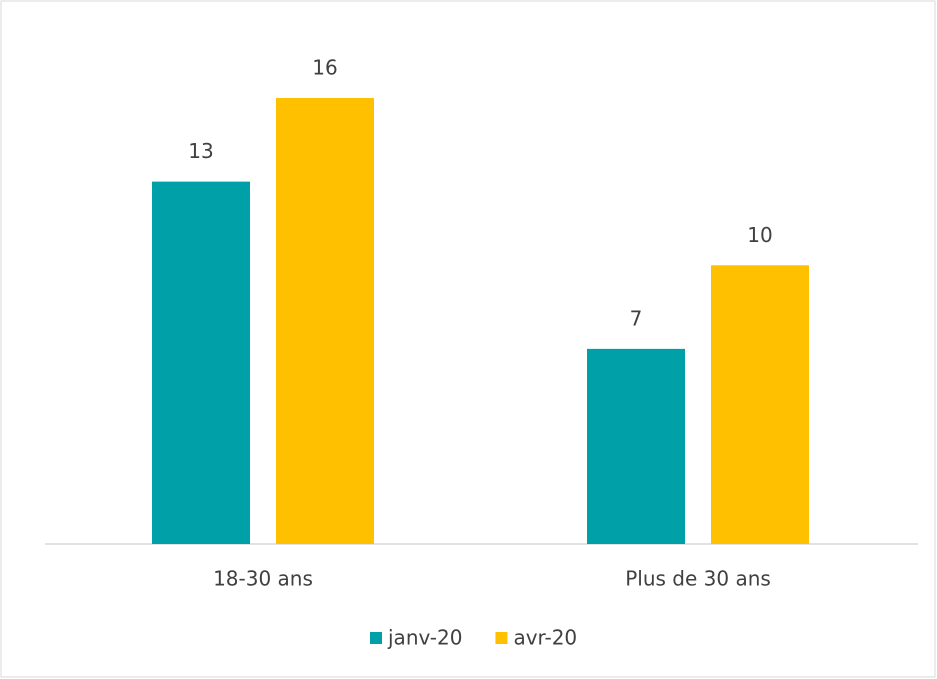  I want to click on data-label: 13, so click(200, 151).